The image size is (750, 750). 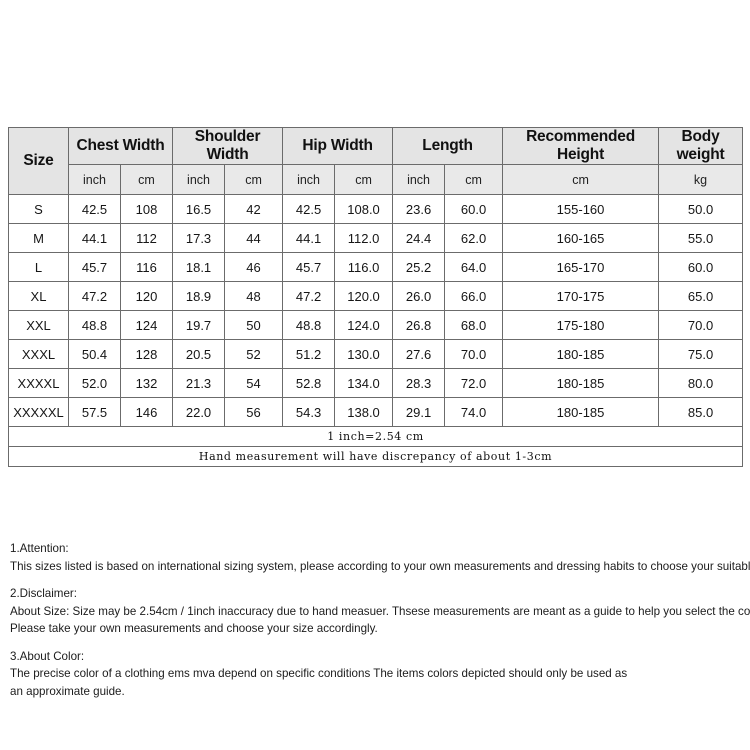 I want to click on cell-length-cm: 66.0, so click(x=474, y=296).